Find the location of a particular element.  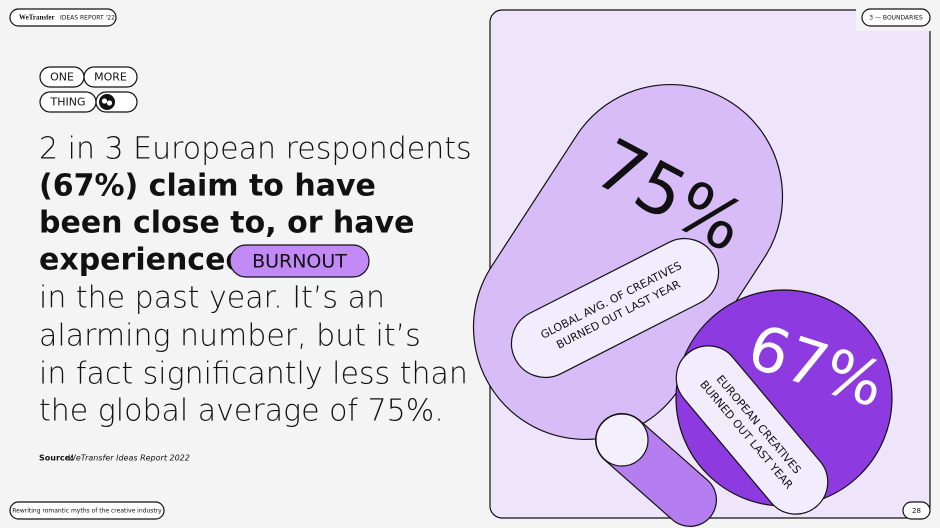

chat-icon is located at coordinates (107, 102).